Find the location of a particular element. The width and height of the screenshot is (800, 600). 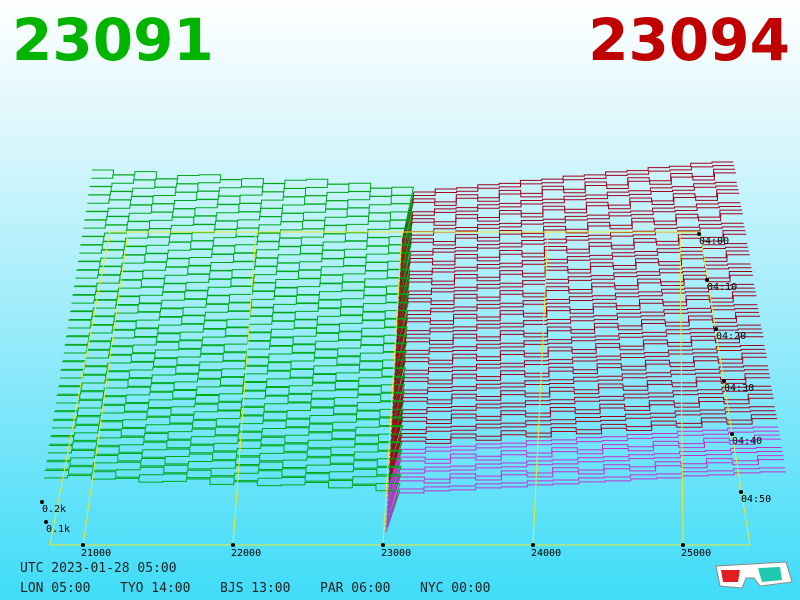

time-tick-label: 04:00 is located at coordinates (714, 241).